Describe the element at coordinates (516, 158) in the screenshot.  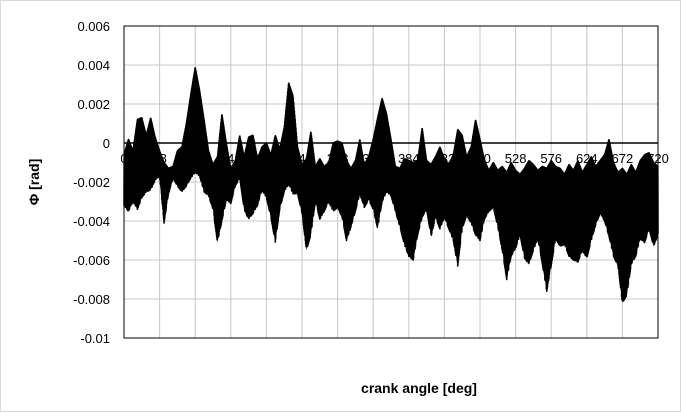
I see `x-tick-label: 528` at that location.